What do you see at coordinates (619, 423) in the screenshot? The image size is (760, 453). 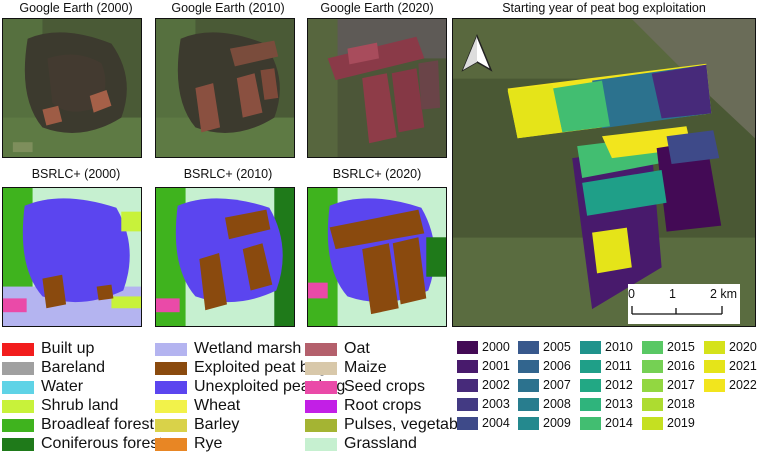 I see `year-label: 2014` at bounding box center [619, 423].